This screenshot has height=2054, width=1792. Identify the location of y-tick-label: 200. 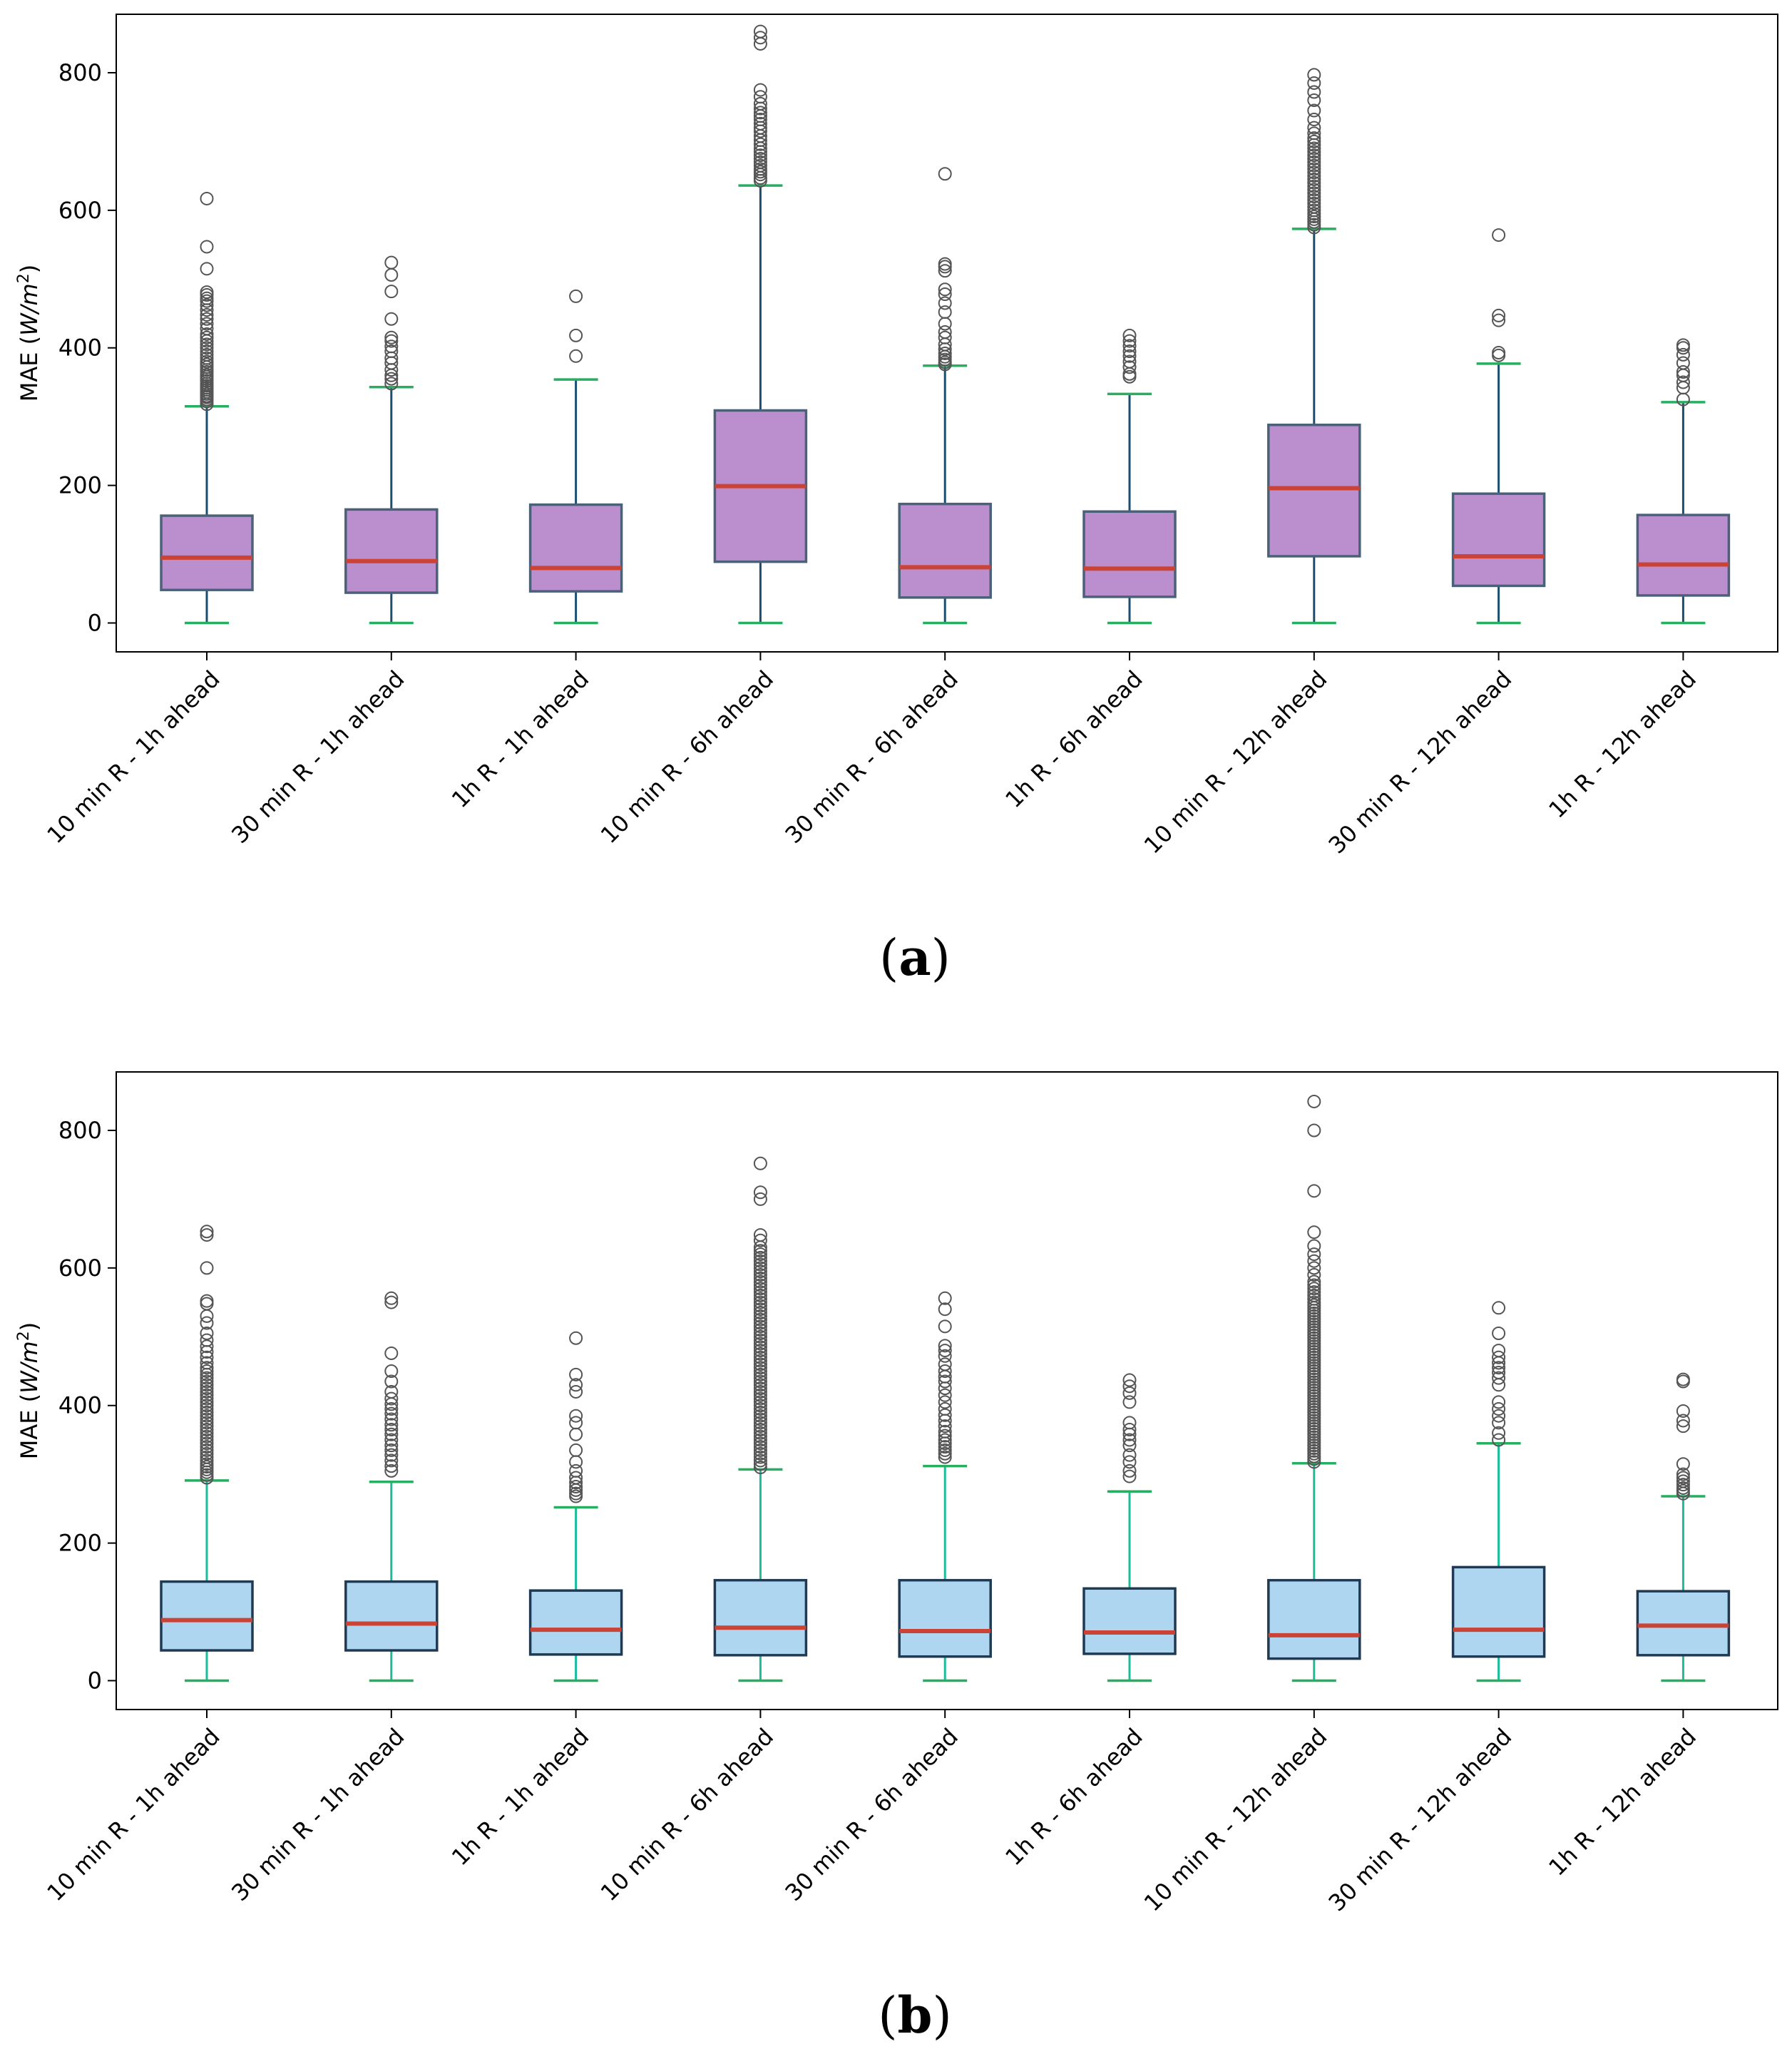
(80, 1543).